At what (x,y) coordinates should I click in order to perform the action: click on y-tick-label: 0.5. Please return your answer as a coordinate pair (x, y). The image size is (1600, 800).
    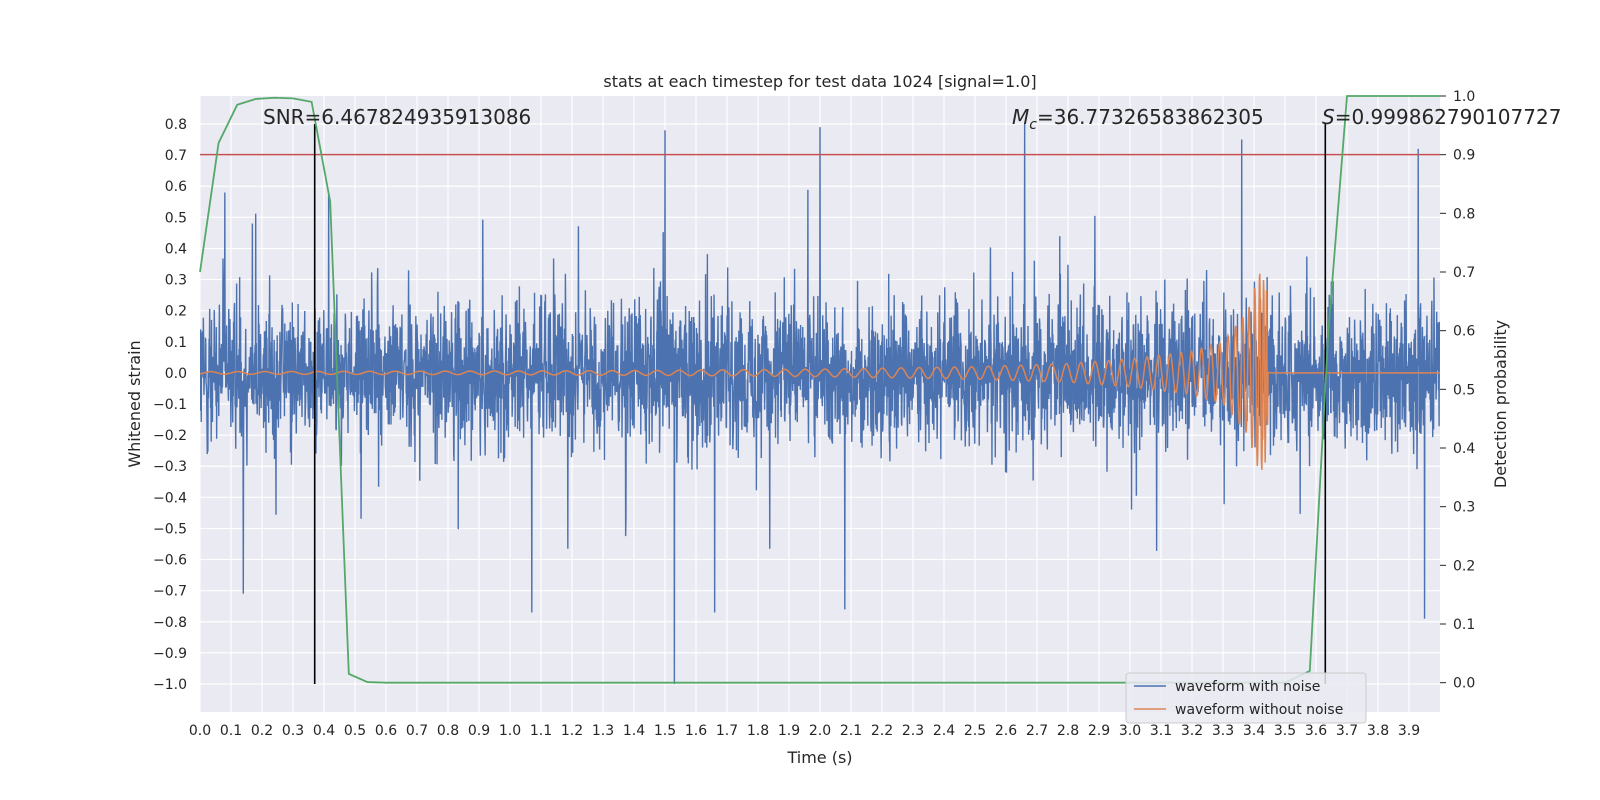
    Looking at the image, I should click on (176, 218).